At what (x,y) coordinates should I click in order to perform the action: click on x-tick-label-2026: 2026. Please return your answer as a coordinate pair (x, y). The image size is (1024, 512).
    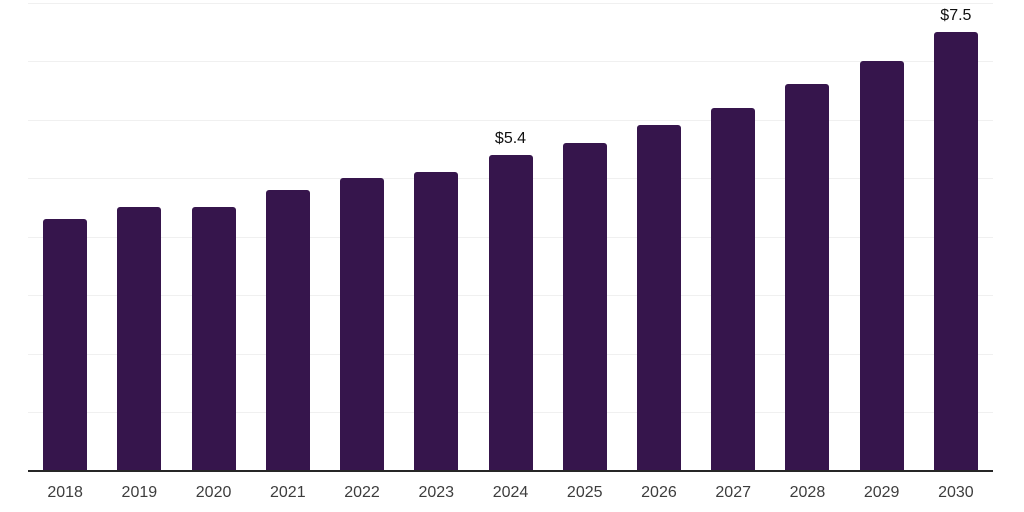
    Looking at the image, I should click on (659, 492).